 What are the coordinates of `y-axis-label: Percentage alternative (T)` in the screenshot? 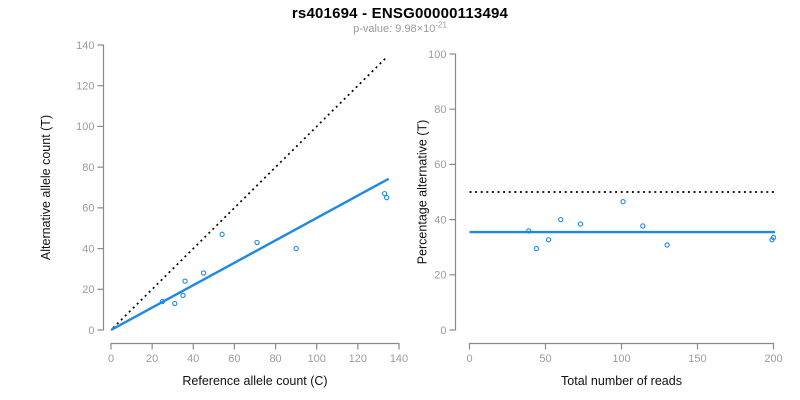 It's located at (423, 192).